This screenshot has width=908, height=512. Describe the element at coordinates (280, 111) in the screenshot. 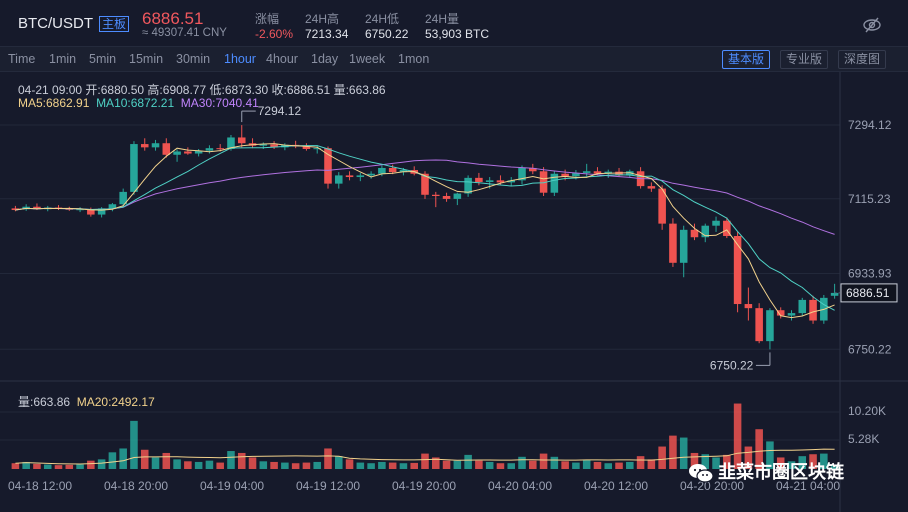

I see `high-price-label: 7294.12` at that location.